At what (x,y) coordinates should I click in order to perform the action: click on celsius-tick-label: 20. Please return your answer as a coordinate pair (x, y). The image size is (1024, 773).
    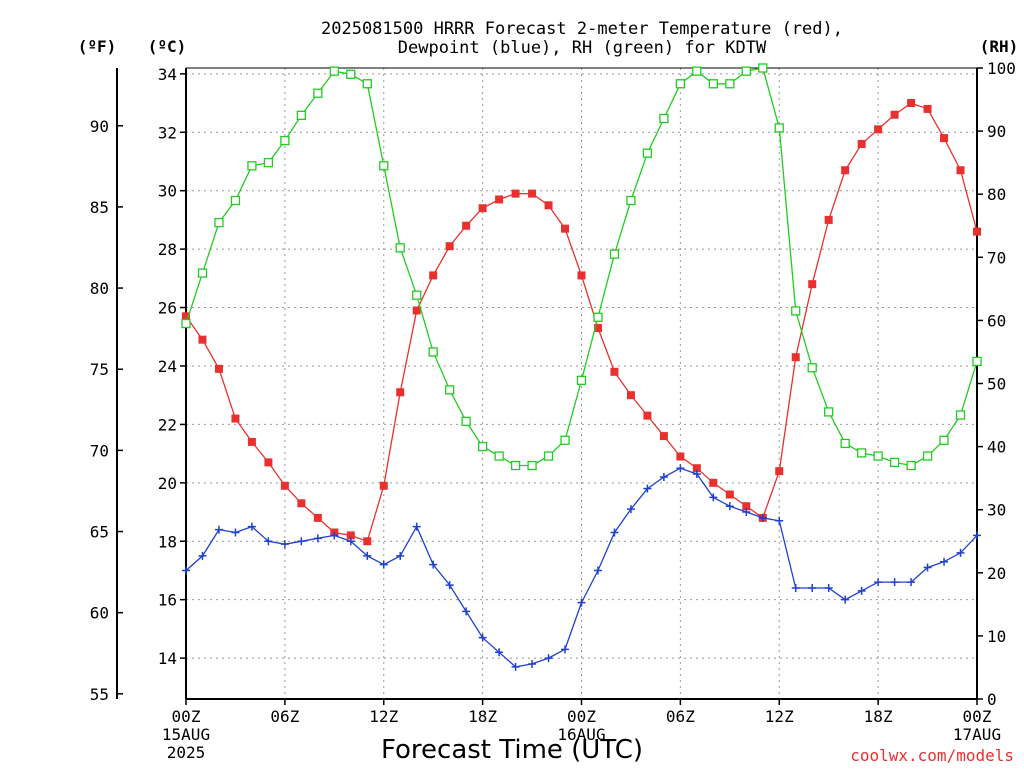
    Looking at the image, I should click on (167, 483).